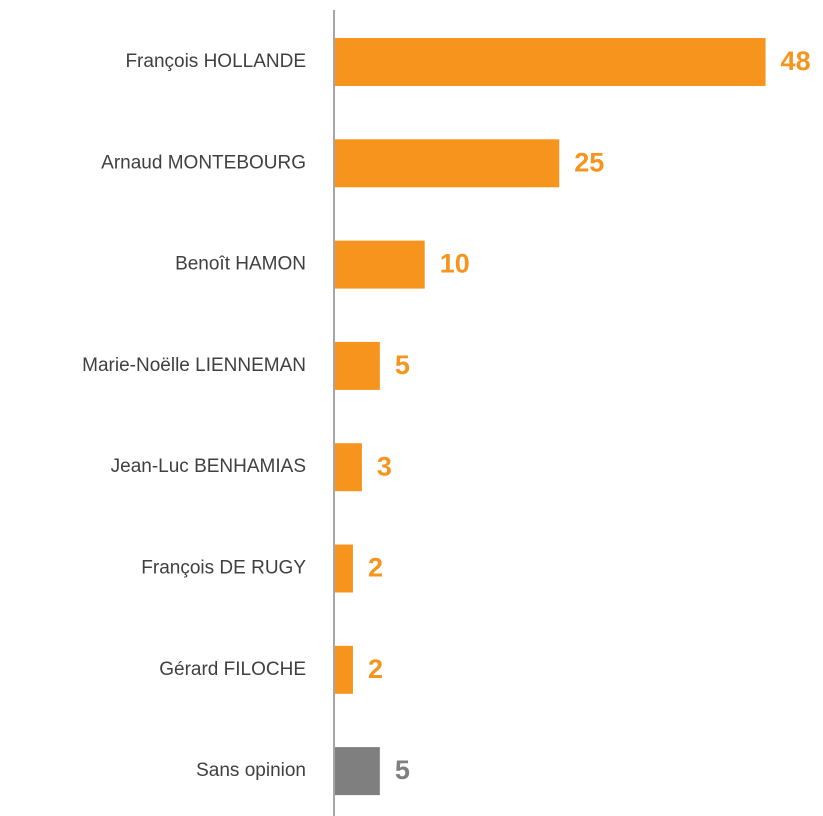 Image resolution: width=823 pixels, height=816 pixels. What do you see at coordinates (194, 365) in the screenshot?
I see `category-label: Marie-Noëlle LIENNEMAN` at bounding box center [194, 365].